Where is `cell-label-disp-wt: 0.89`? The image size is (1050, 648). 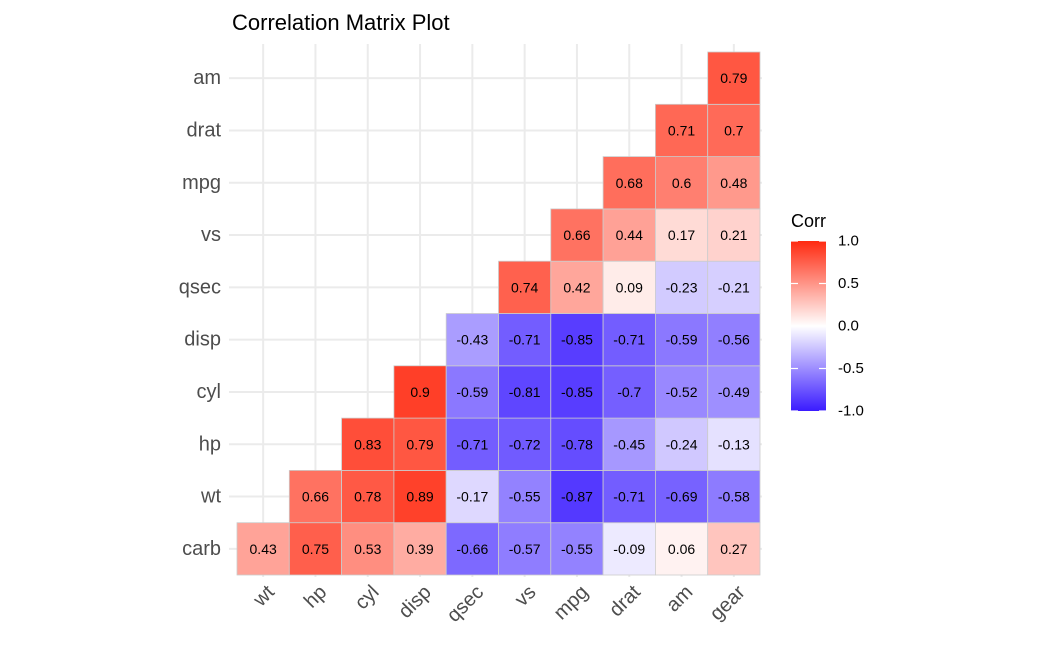 cell-label-disp-wt: 0.89 is located at coordinates (419, 497).